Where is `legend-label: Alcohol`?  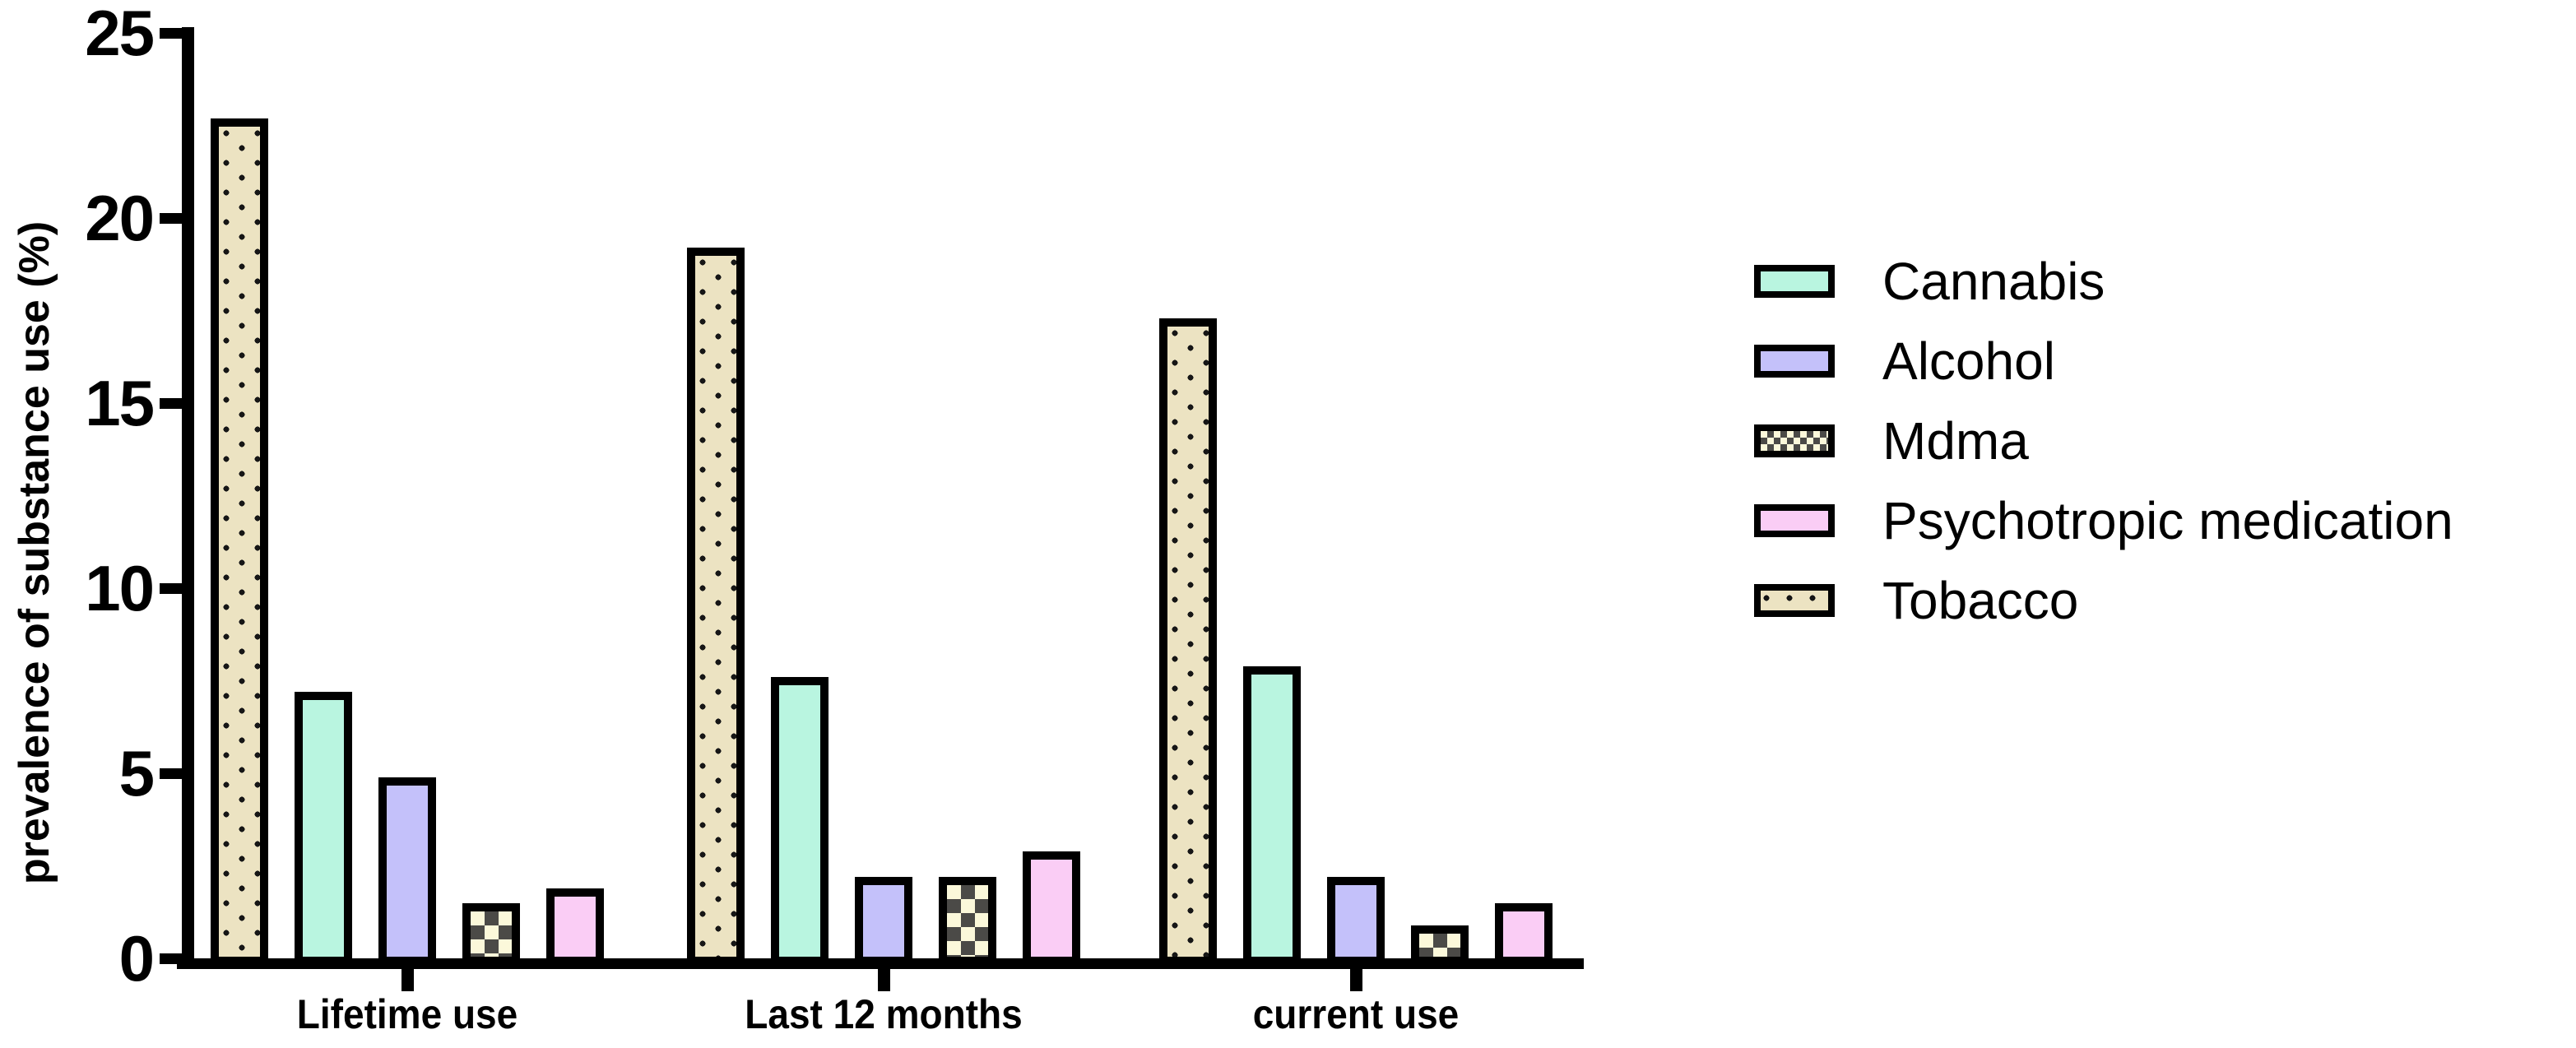
legend-label: Alcohol is located at coordinates (1968, 361).